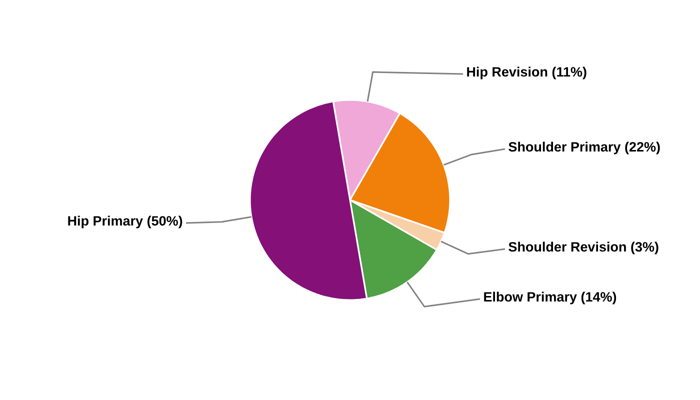 The height and width of the screenshot is (400, 700). Describe the element at coordinates (598, 298) in the screenshot. I see `data-label: (14%)` at that location.